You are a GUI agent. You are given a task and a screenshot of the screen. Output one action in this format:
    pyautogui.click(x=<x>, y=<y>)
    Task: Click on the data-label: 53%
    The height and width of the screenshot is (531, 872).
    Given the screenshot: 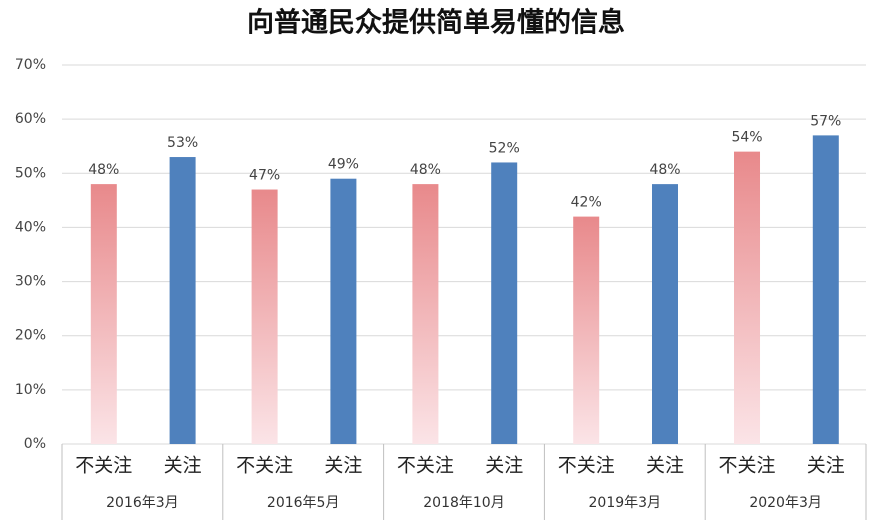 What is the action you would take?
    pyautogui.click(x=182, y=143)
    